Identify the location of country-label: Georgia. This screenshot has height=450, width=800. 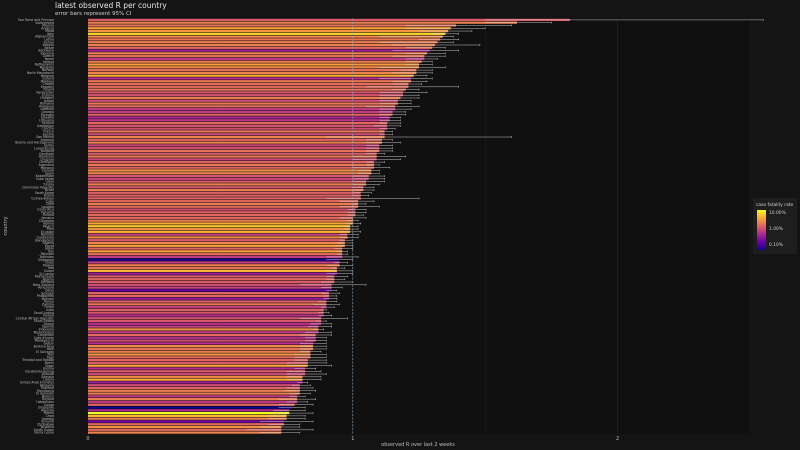
(48, 112).